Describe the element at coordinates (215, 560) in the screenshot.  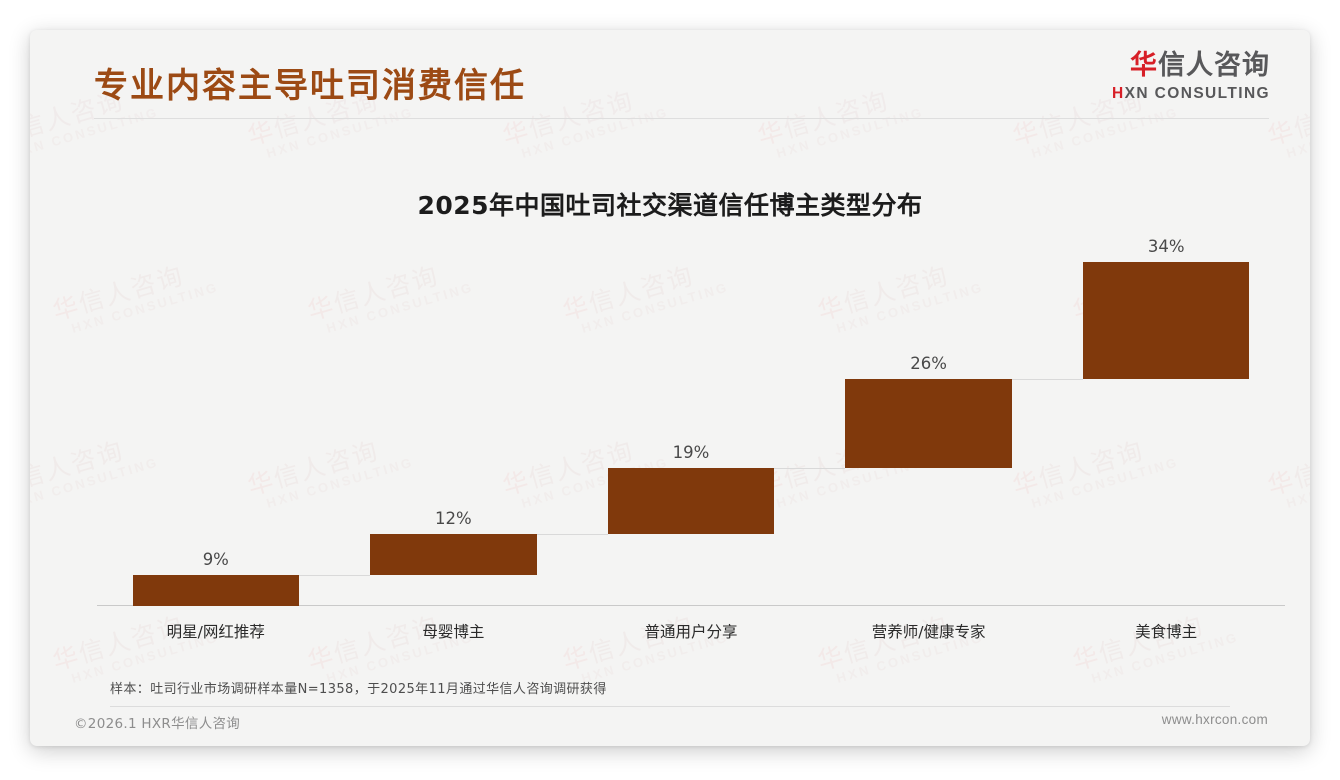
I see `chart-bar-value-label: 9%` at that location.